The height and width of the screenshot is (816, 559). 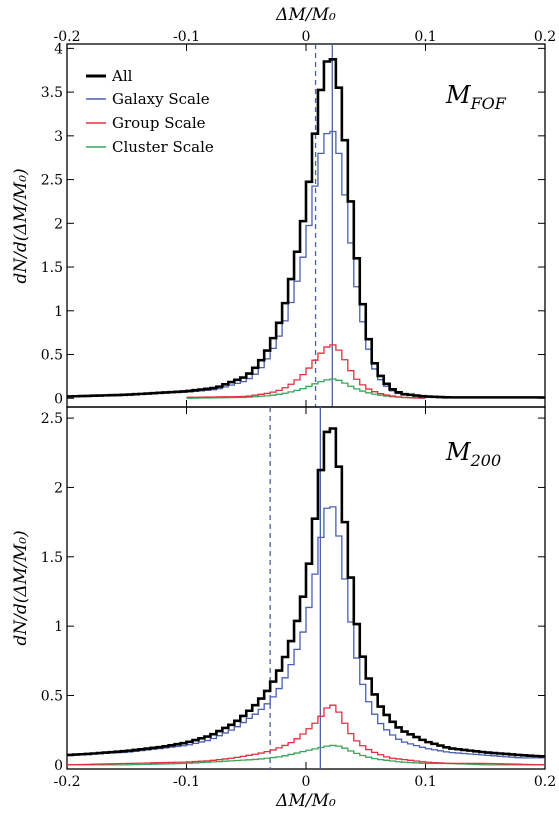 What do you see at coordinates (425, 37) in the screenshot?
I see `x-tick-label-top-3: 0.1` at bounding box center [425, 37].